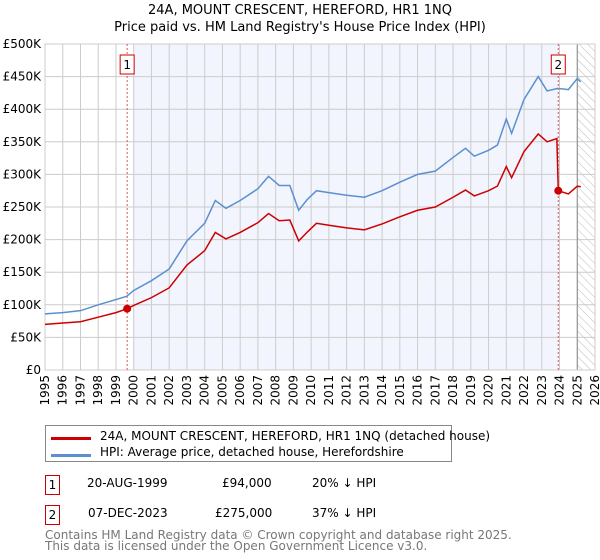 The image size is (600, 560). Describe the element at coordinates (524, 390) in the screenshot. I see `x-tick-label: 2022` at that location.